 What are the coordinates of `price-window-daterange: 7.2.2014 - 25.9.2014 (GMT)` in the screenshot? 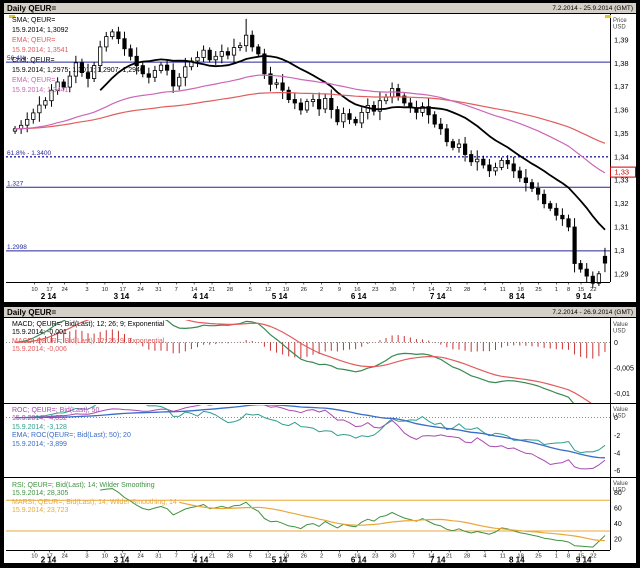 It's located at (592, 8).